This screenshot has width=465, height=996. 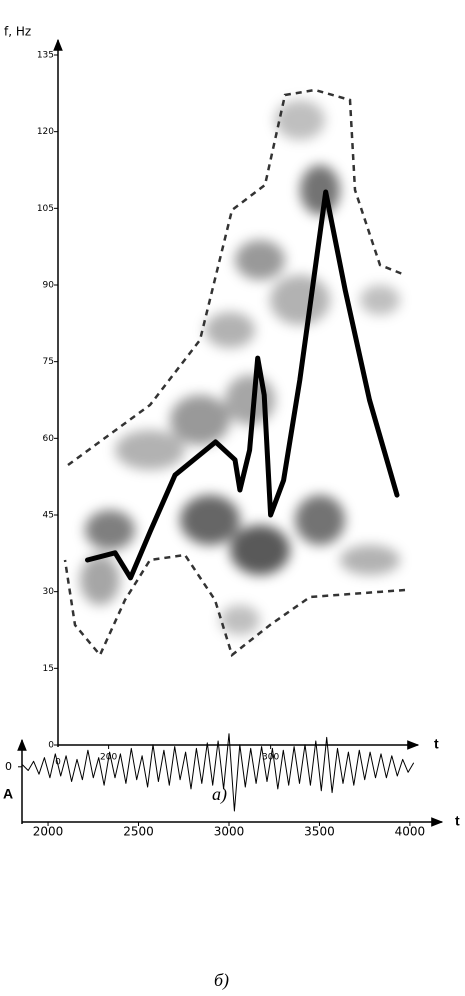 What do you see at coordinates (221, 980) in the screenshot?
I see `caption: б)` at bounding box center [221, 980].